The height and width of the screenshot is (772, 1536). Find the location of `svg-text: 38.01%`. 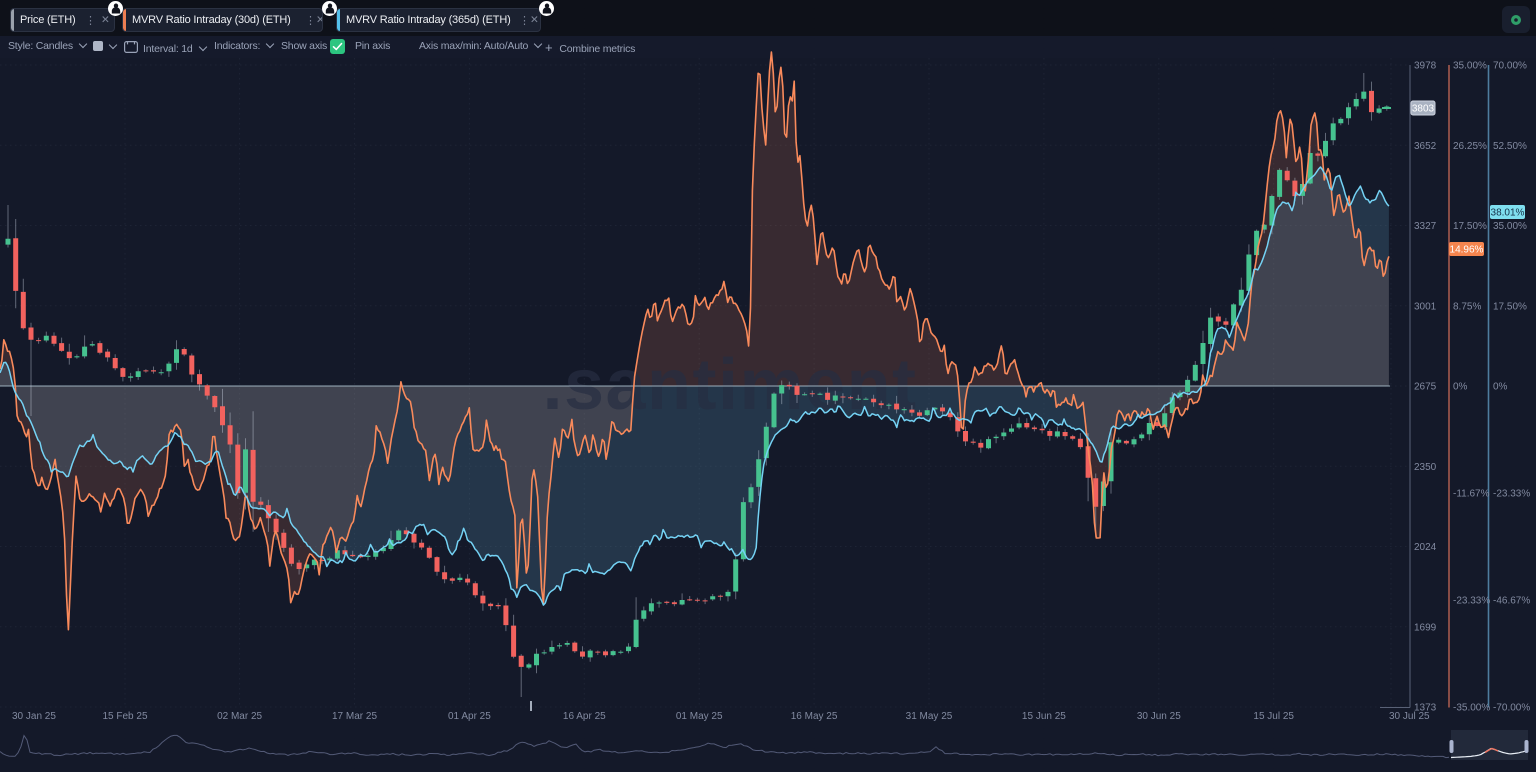

svg-text: 38.01% is located at coordinates (1508, 213).